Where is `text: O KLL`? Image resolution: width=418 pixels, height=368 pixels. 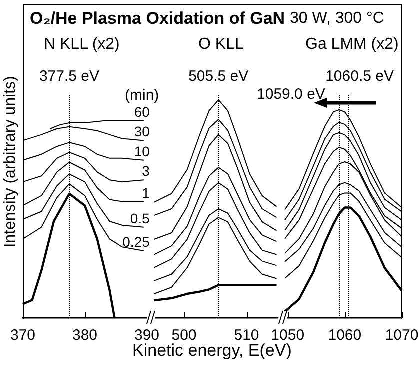
text: O KLL is located at coordinates (221, 45).